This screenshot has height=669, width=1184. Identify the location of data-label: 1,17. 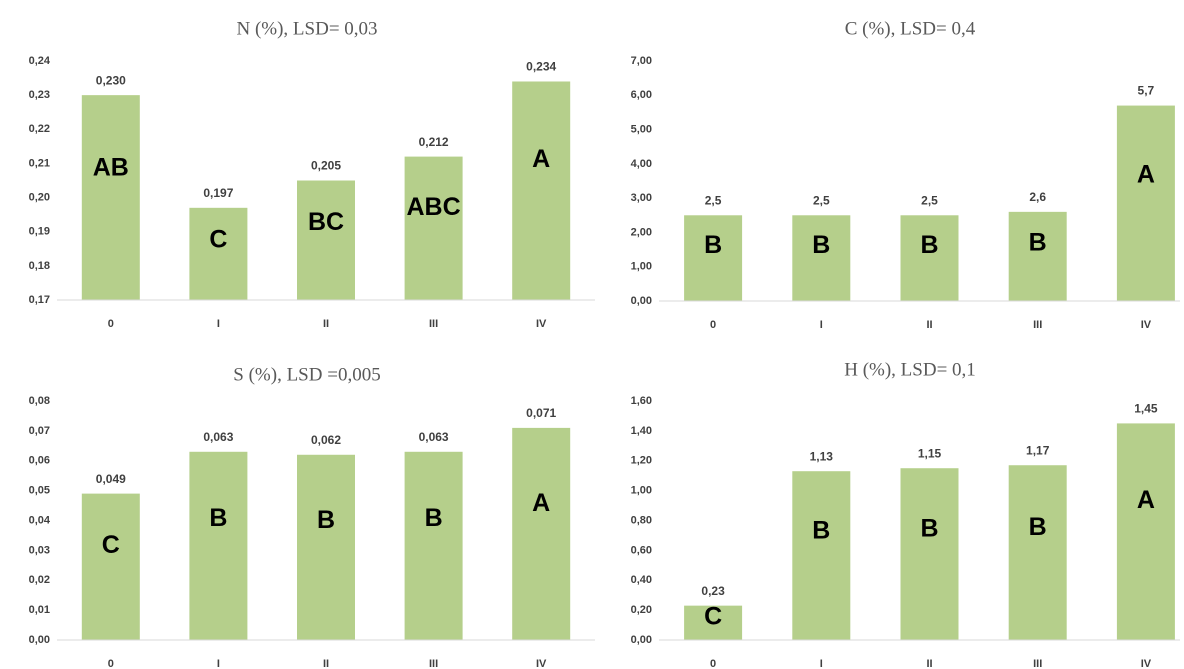
(1038, 450).